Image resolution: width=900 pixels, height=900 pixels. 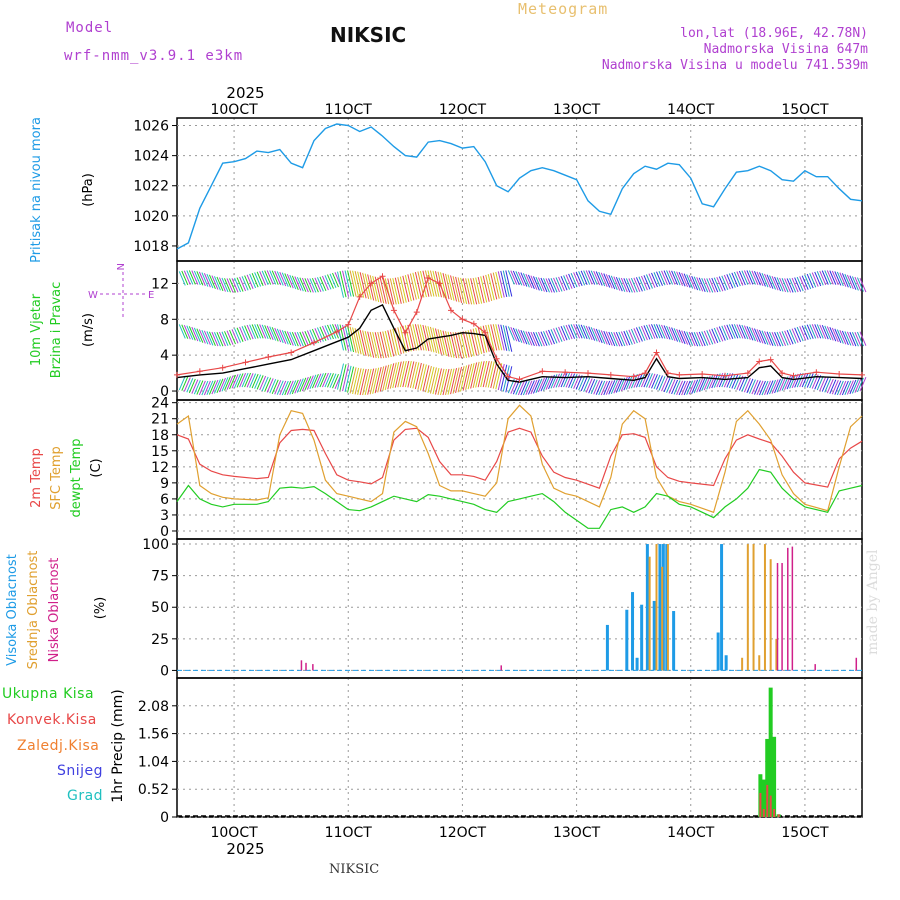 I want to click on y-tick-label: 1024, so click(x=151, y=157).